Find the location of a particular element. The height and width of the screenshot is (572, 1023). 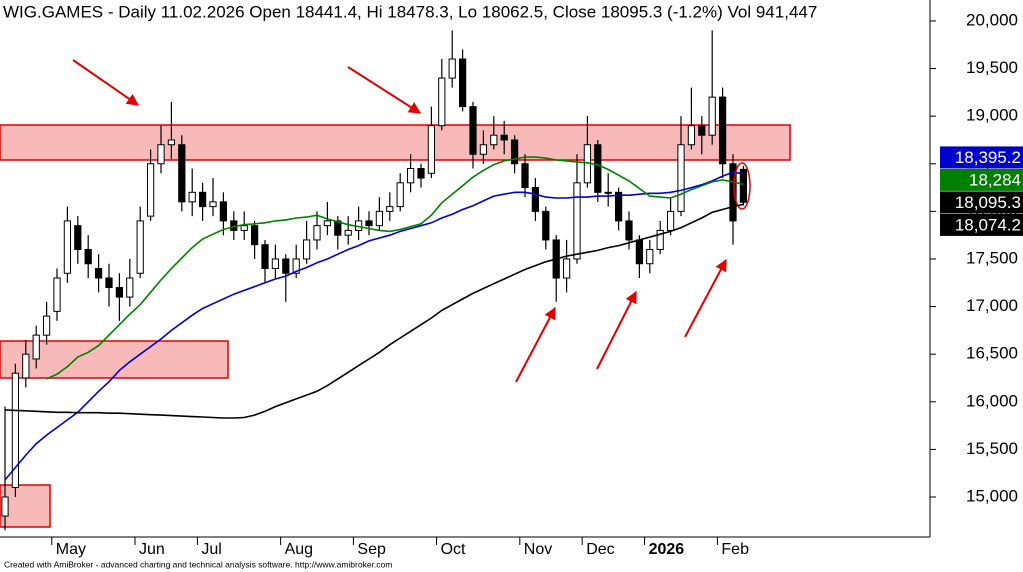

x-tick-label: Aug is located at coordinates (299, 549).